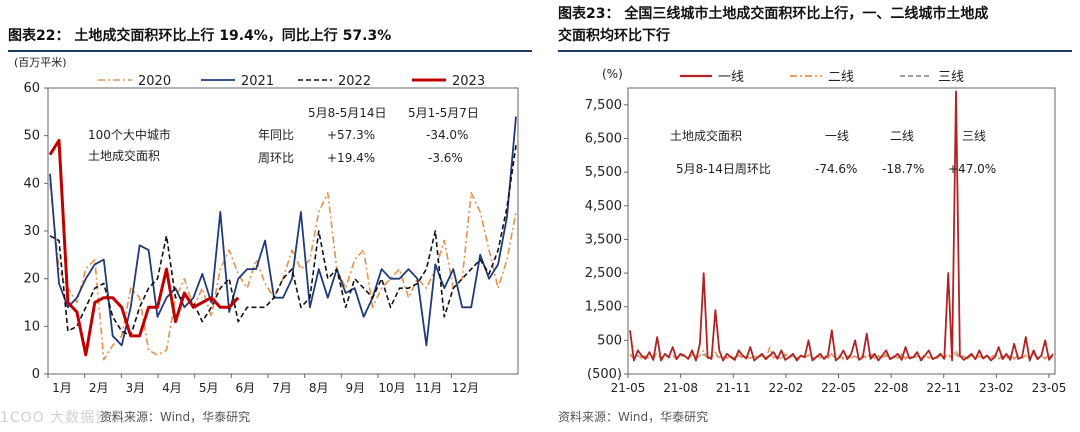 Image resolution: width=1080 pixels, height=432 pixels. What do you see at coordinates (706, 135) in the screenshot?
I see `right-annot-header-label: 土地成交面积` at bounding box center [706, 135].